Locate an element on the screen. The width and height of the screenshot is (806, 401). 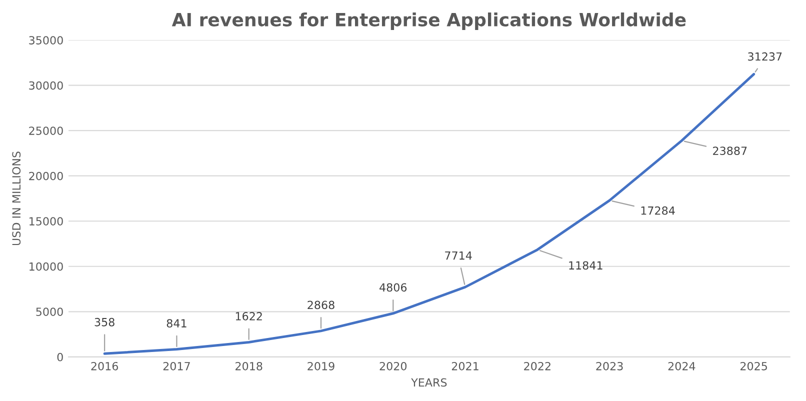
data-label: 358 is located at coordinates (104, 322).